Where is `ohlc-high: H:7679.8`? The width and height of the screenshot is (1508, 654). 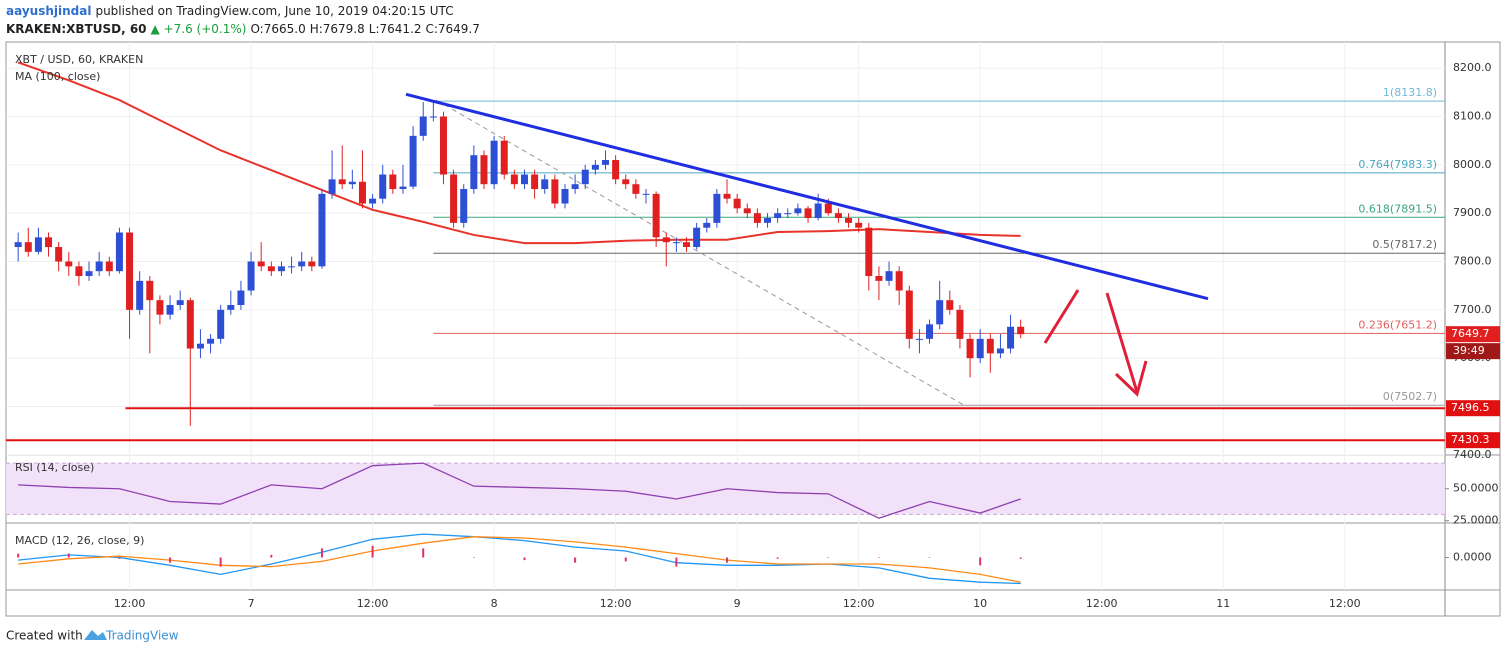
ohlc-high: H:7679.8 is located at coordinates (337, 29).